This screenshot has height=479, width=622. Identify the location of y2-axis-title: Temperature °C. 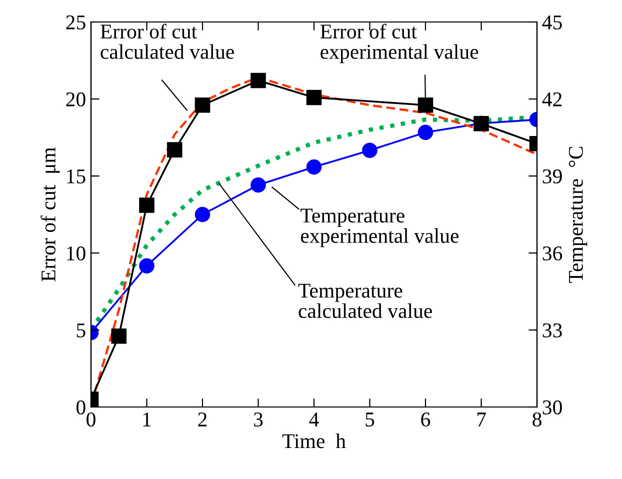
(578, 214).